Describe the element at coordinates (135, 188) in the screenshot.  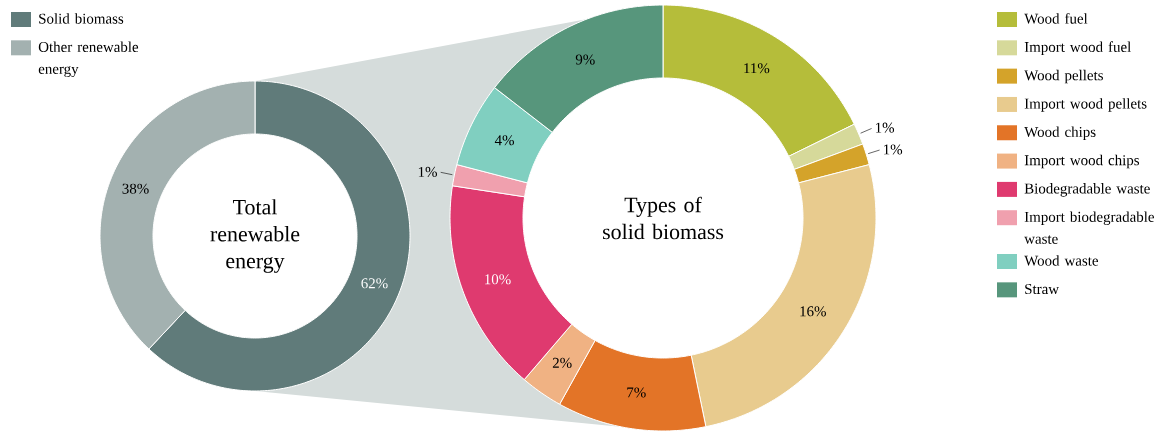
I see `data-label: 38%` at that location.